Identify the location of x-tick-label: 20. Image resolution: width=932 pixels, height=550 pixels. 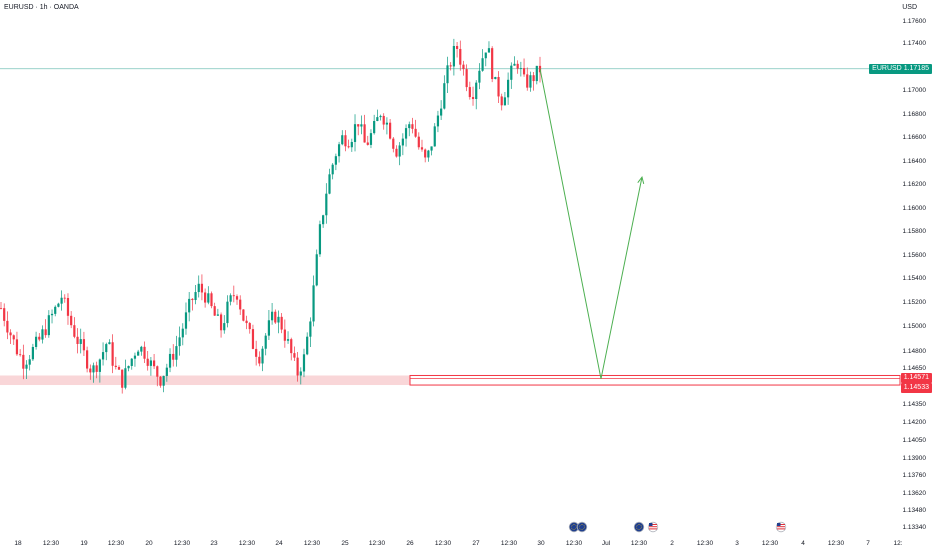
(149, 543).